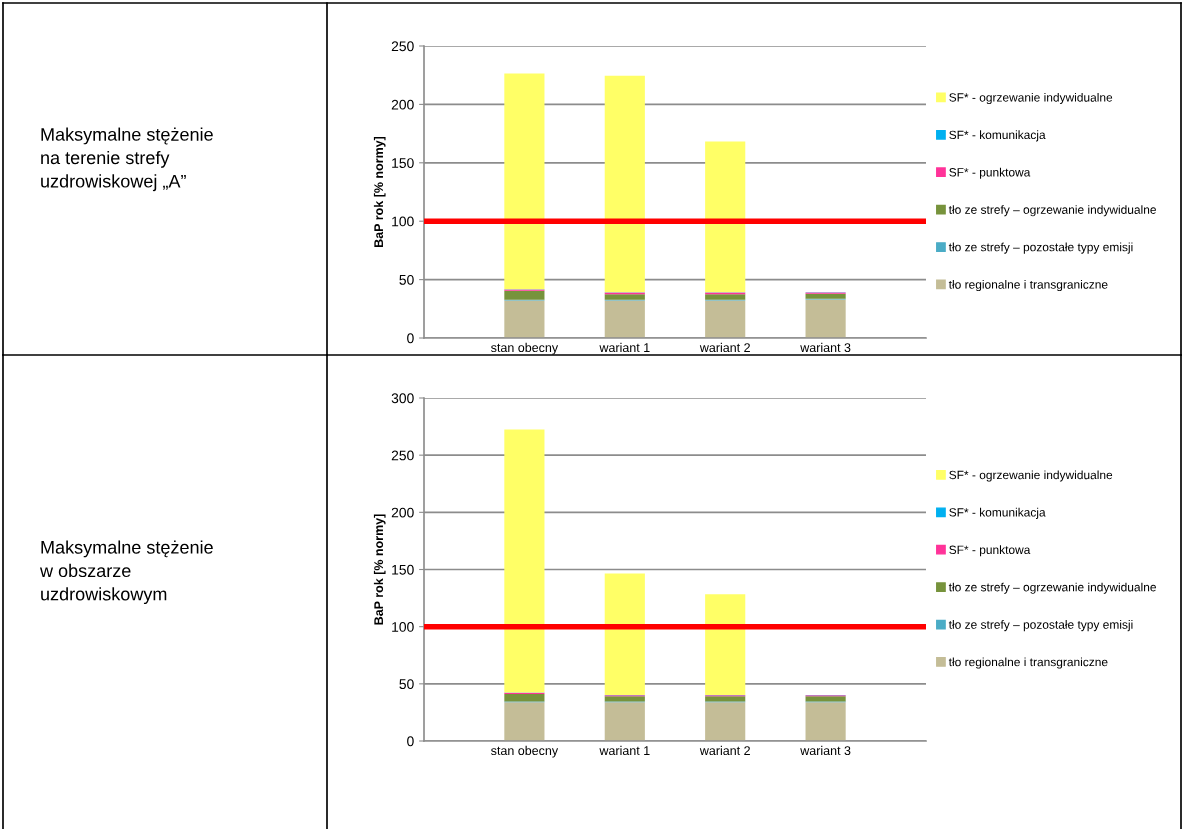 The height and width of the screenshot is (829, 1184). I want to click on text: Maksymalne stężenie na terenie strefy uzdrowiskowej „A”, so click(127, 159).